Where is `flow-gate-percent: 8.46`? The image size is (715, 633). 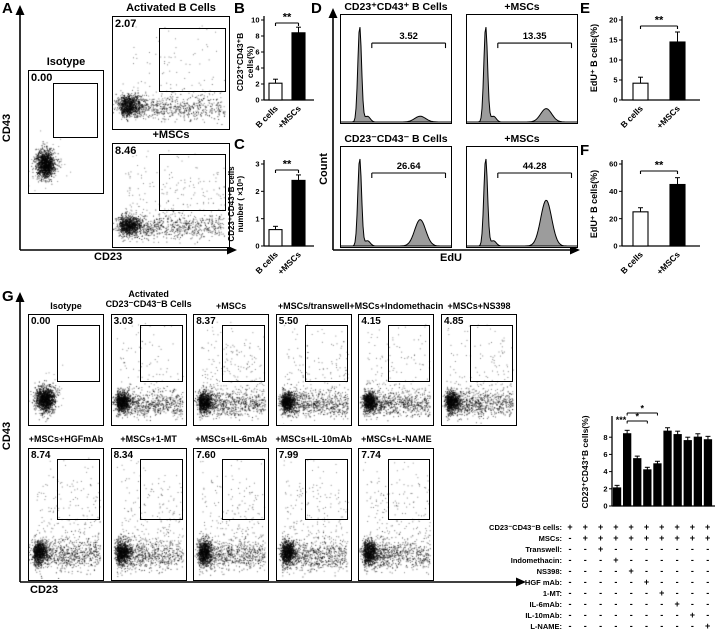
flow-gate-percent: 8.46 is located at coordinates (126, 151).